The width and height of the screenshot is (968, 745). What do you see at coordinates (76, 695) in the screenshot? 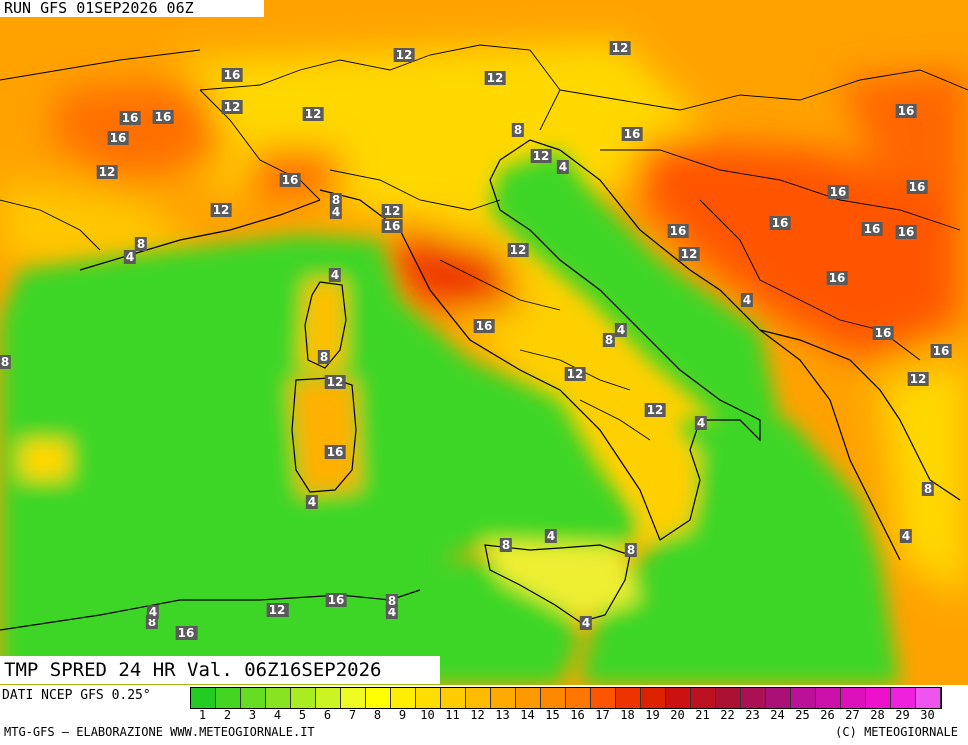
I see `data-source: DATI NCEP GFS 0.25°` at bounding box center [76, 695].